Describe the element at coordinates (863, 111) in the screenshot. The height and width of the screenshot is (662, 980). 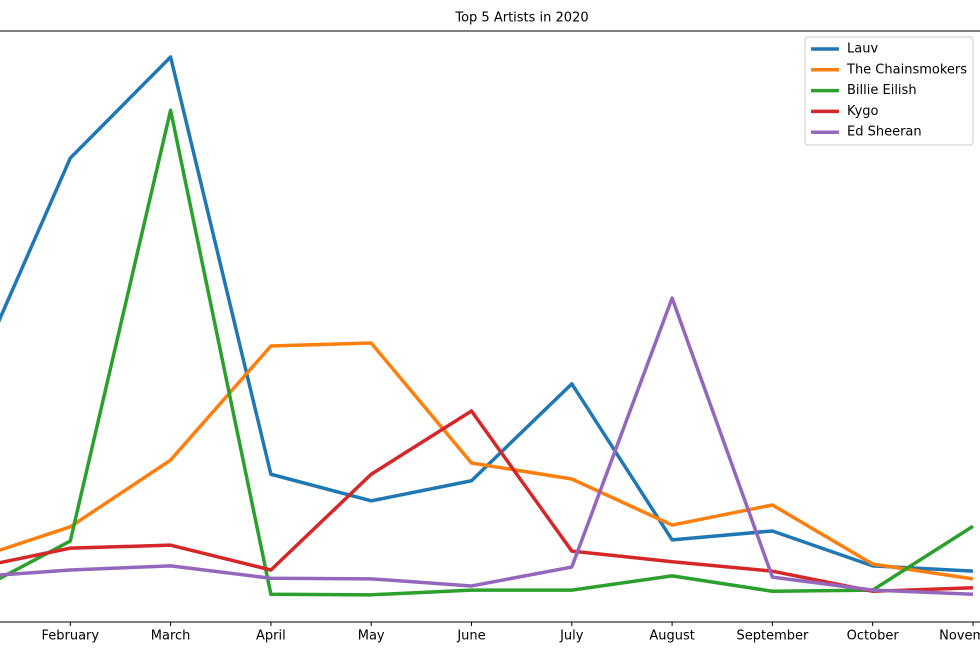
I see `legend-label: Kygo` at that location.